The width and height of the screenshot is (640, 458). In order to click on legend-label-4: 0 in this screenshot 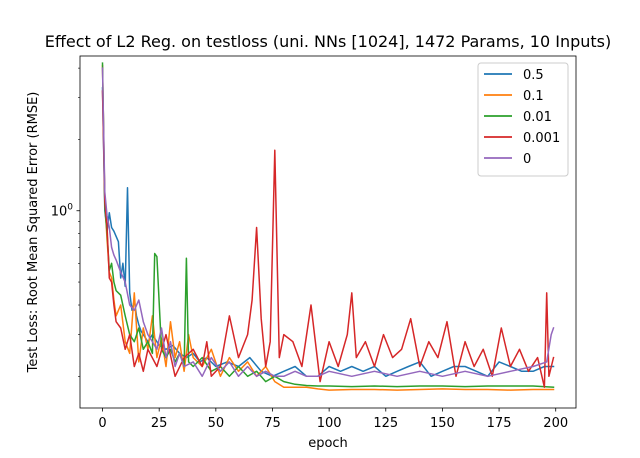, I will do `click(527, 159)`.